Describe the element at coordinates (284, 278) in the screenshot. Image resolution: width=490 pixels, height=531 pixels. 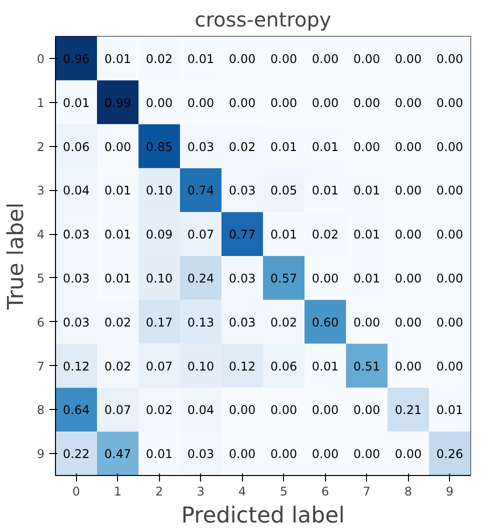
I see `data-label: 0.57` at that location.